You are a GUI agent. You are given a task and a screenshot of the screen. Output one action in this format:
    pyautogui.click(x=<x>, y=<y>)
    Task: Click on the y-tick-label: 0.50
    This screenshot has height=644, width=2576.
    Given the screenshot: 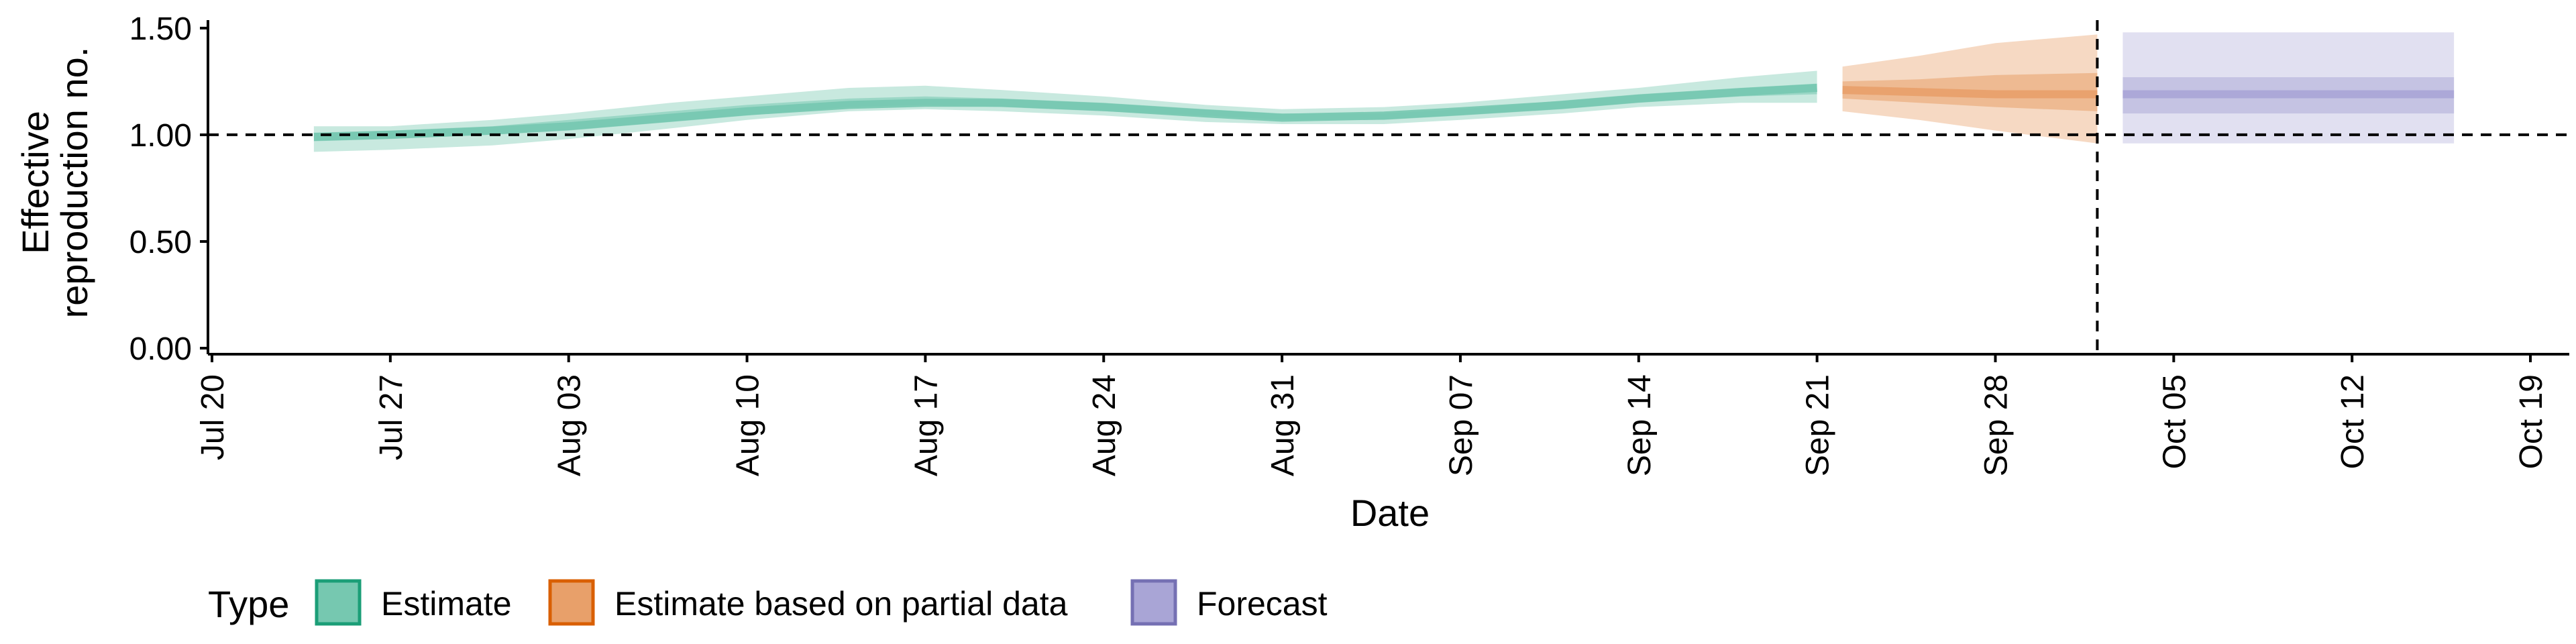 What is the action you would take?
    pyautogui.click(x=160, y=242)
    